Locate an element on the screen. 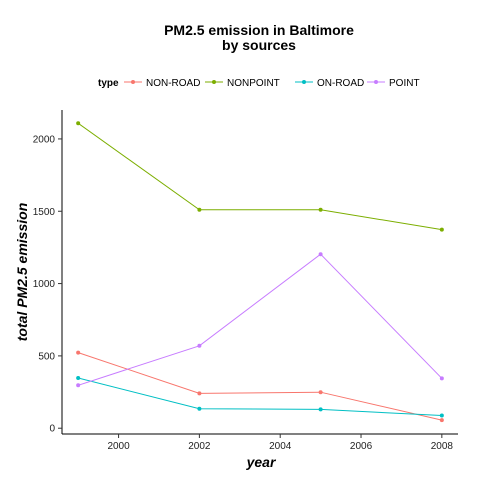  chart-title-line2: by sources is located at coordinates (259, 45).